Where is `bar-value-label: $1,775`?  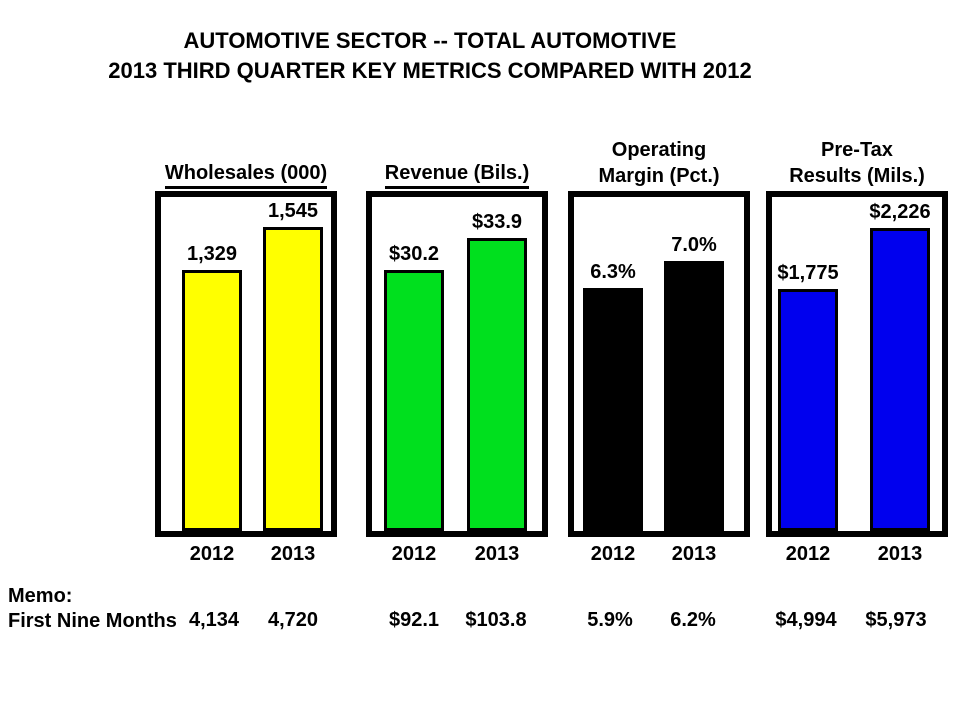 bar-value-label: $1,775 is located at coordinates (808, 273).